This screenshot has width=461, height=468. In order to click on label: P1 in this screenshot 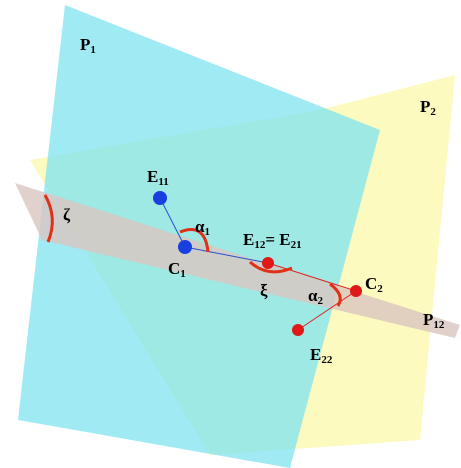, I will do `click(88, 45)`.